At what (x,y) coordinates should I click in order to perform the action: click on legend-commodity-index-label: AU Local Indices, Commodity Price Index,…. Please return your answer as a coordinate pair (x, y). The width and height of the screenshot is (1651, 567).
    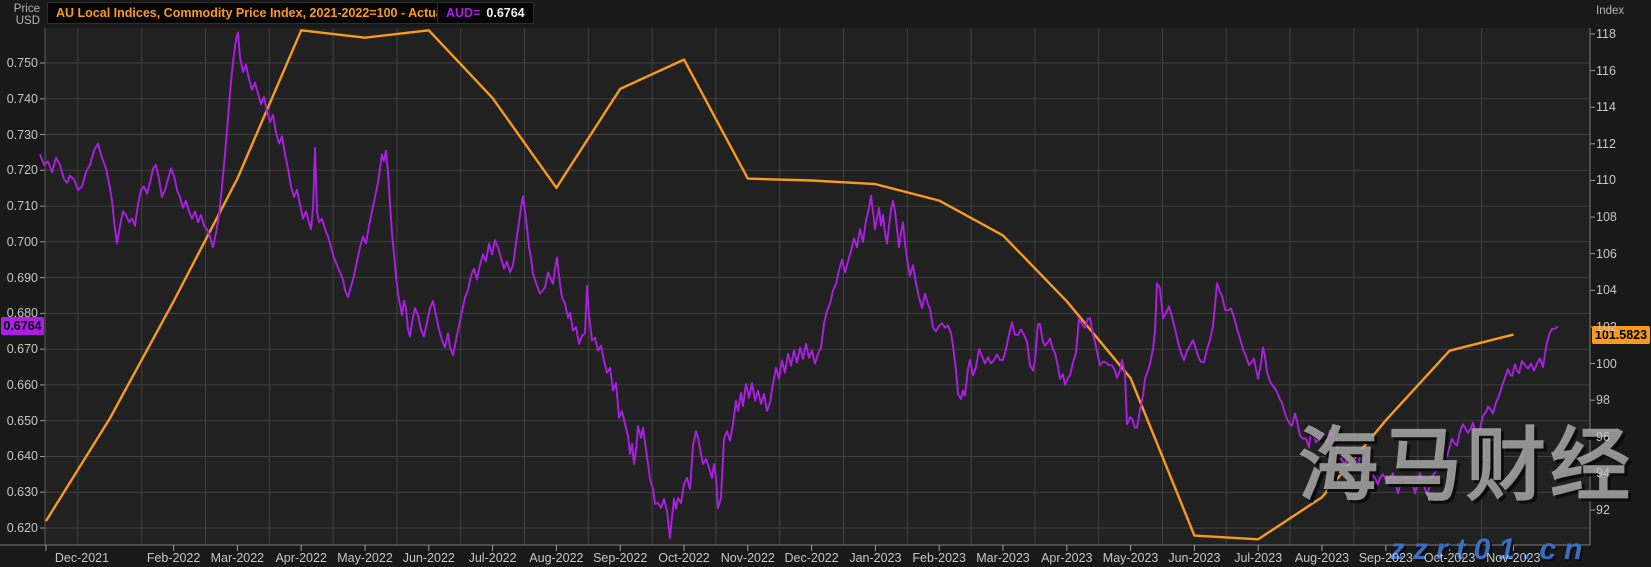
    Looking at the image, I should click on (251, 13).